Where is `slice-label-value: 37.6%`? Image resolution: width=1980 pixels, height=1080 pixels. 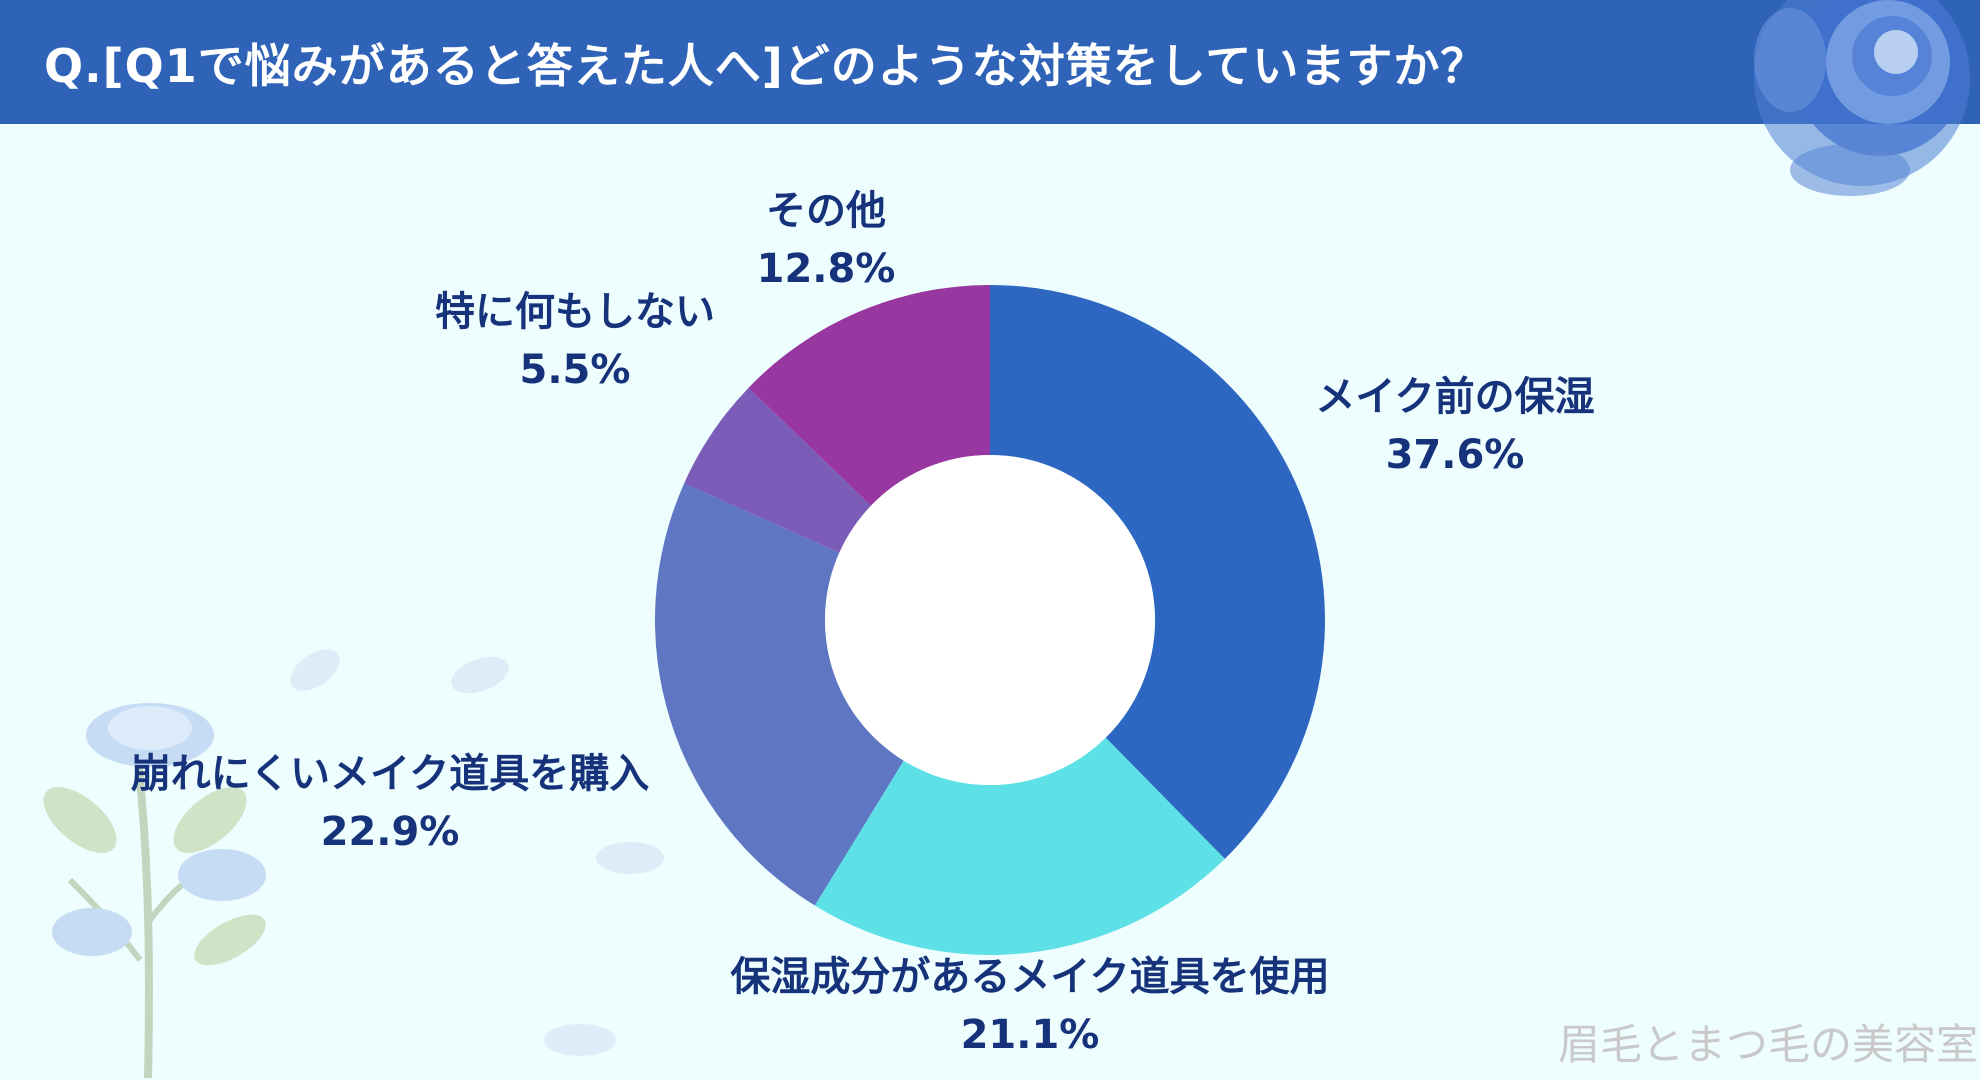
slice-label-value: 37.6% is located at coordinates (1455, 455).